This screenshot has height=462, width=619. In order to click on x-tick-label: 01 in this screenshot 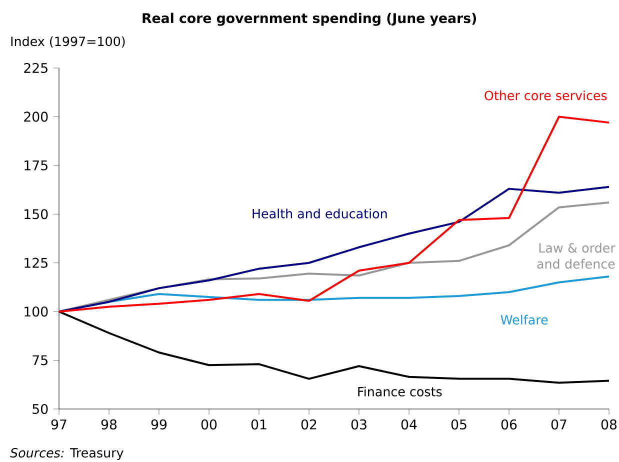, I will do `click(258, 424)`.